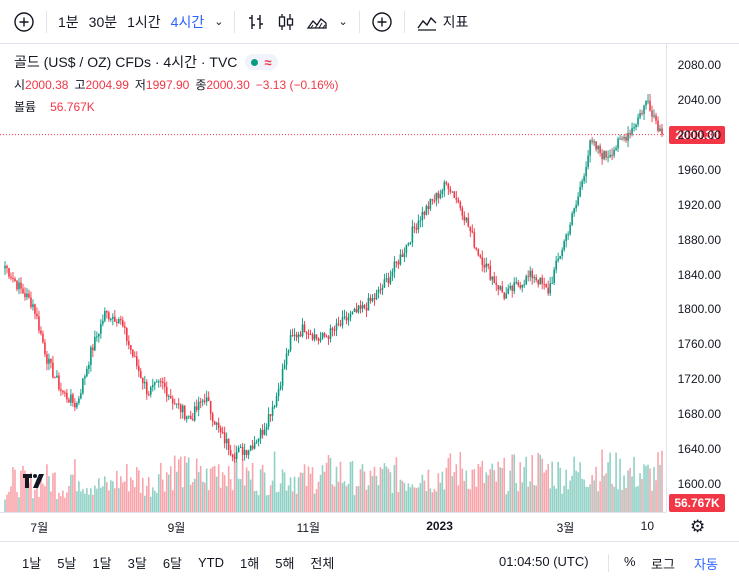 This screenshot has width=739, height=582. What do you see at coordinates (286, 22) in the screenshot?
I see `candle-style-button` at bounding box center [286, 22].